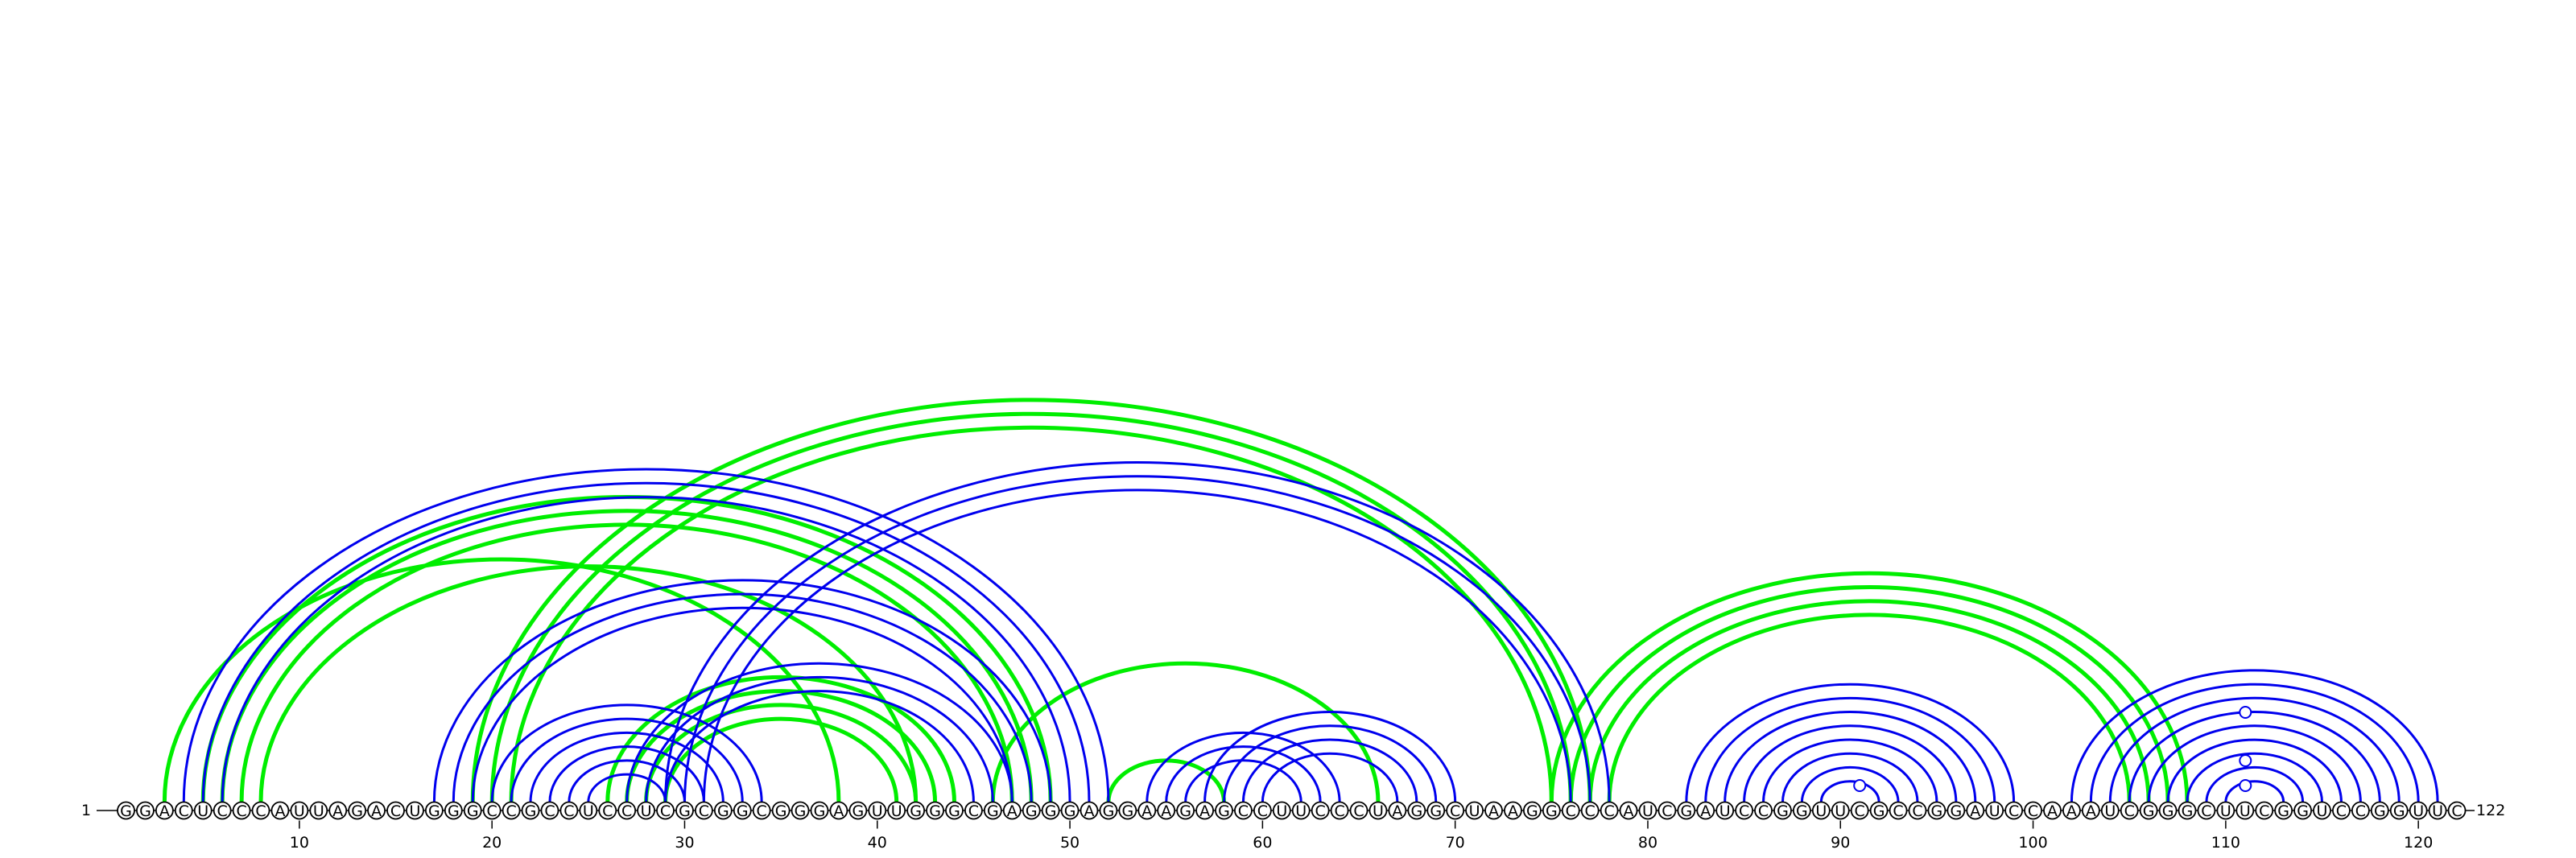  I want to click on axis-tick-label: 30, so click(684, 843).